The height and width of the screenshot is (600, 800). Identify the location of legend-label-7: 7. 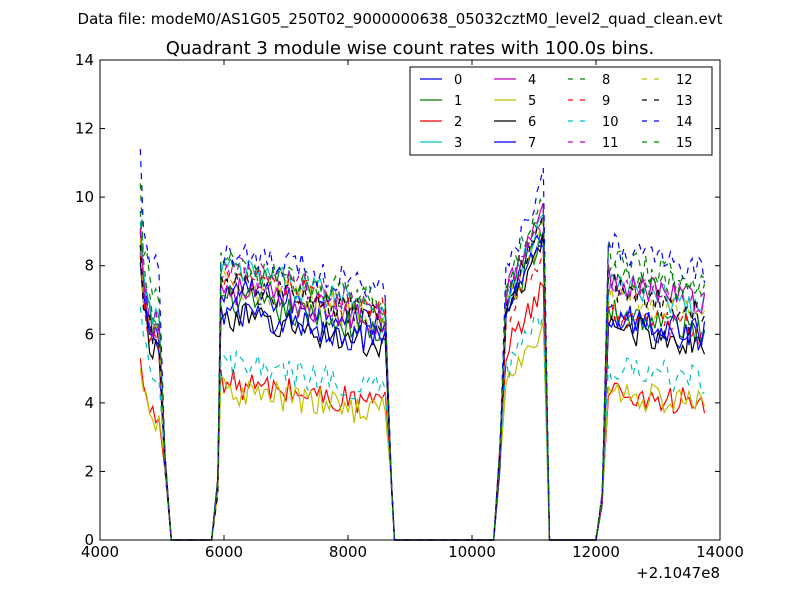
(532, 143).